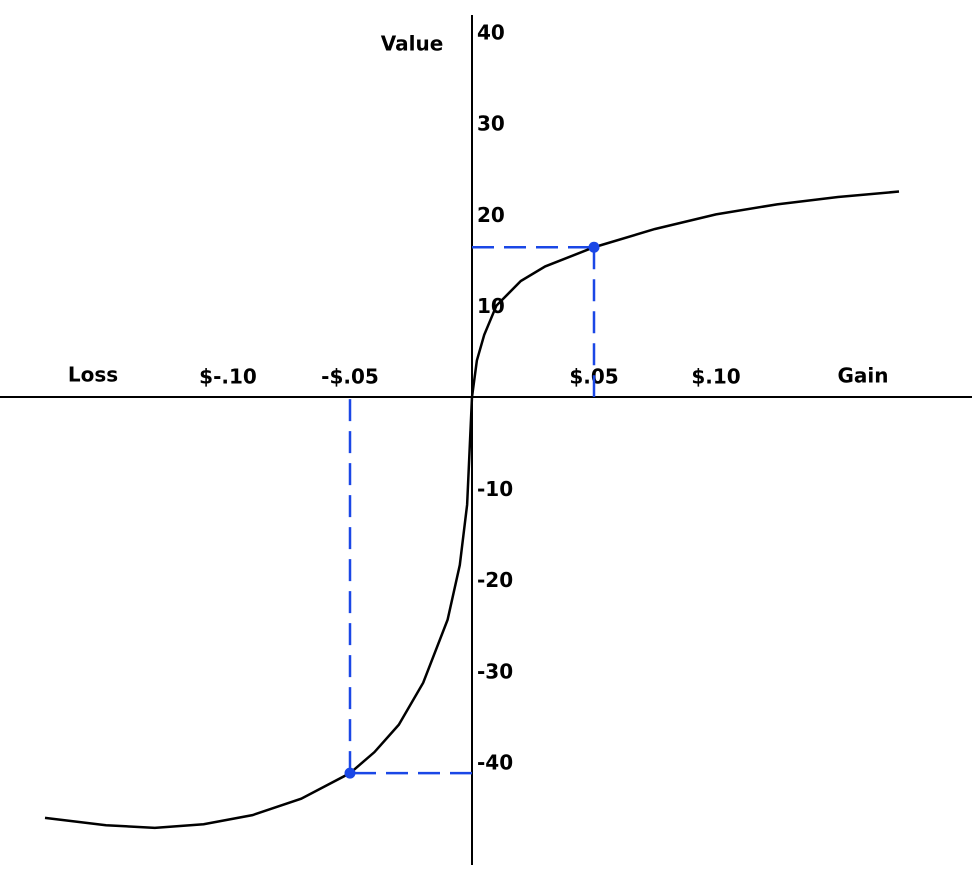  What do you see at coordinates (491, 124) in the screenshot?
I see `y-tick-label: 30` at bounding box center [491, 124].